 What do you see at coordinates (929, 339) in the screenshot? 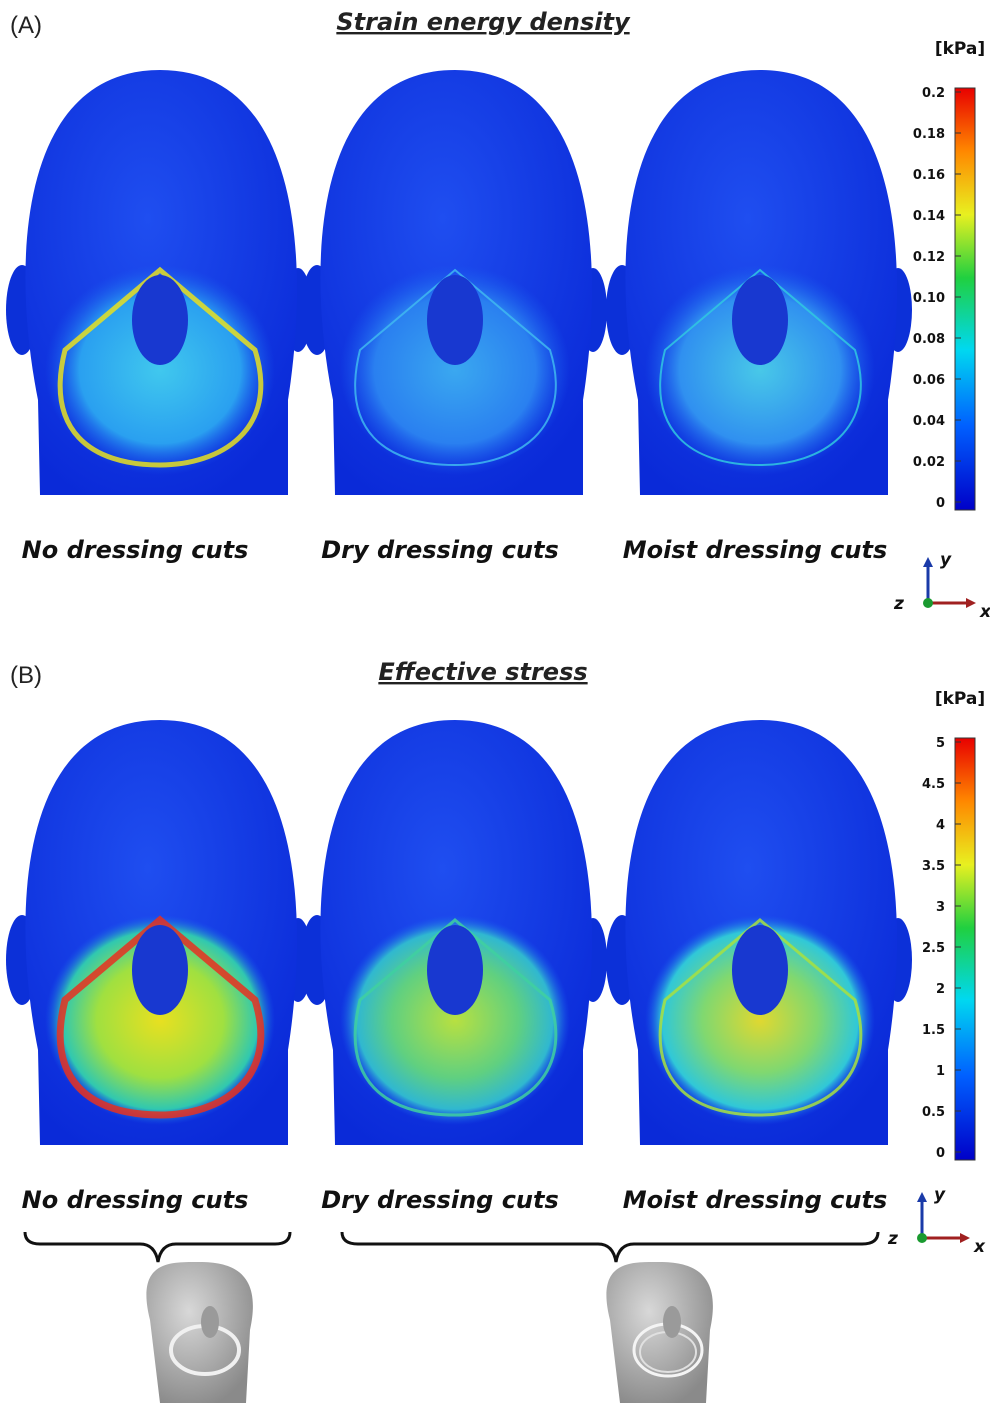
I see `colorbar-label: 0.08` at bounding box center [929, 339].